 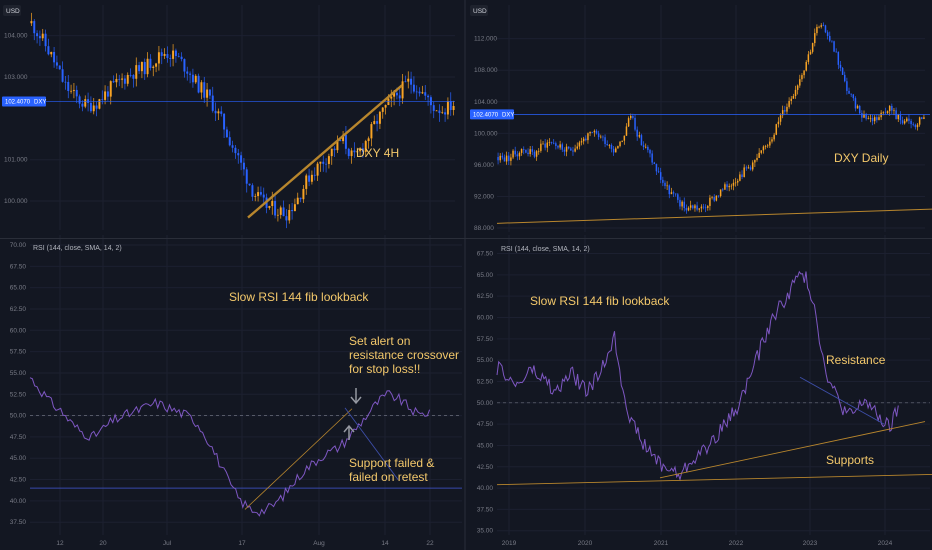 I want to click on time-tick-label: 12, so click(x=60, y=543).